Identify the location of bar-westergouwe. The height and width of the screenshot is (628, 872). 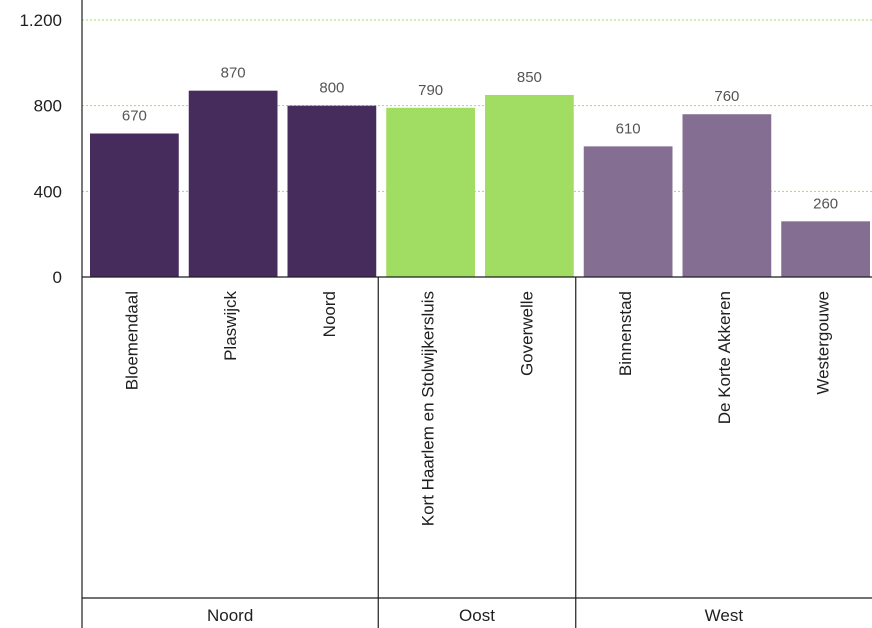
(825, 249).